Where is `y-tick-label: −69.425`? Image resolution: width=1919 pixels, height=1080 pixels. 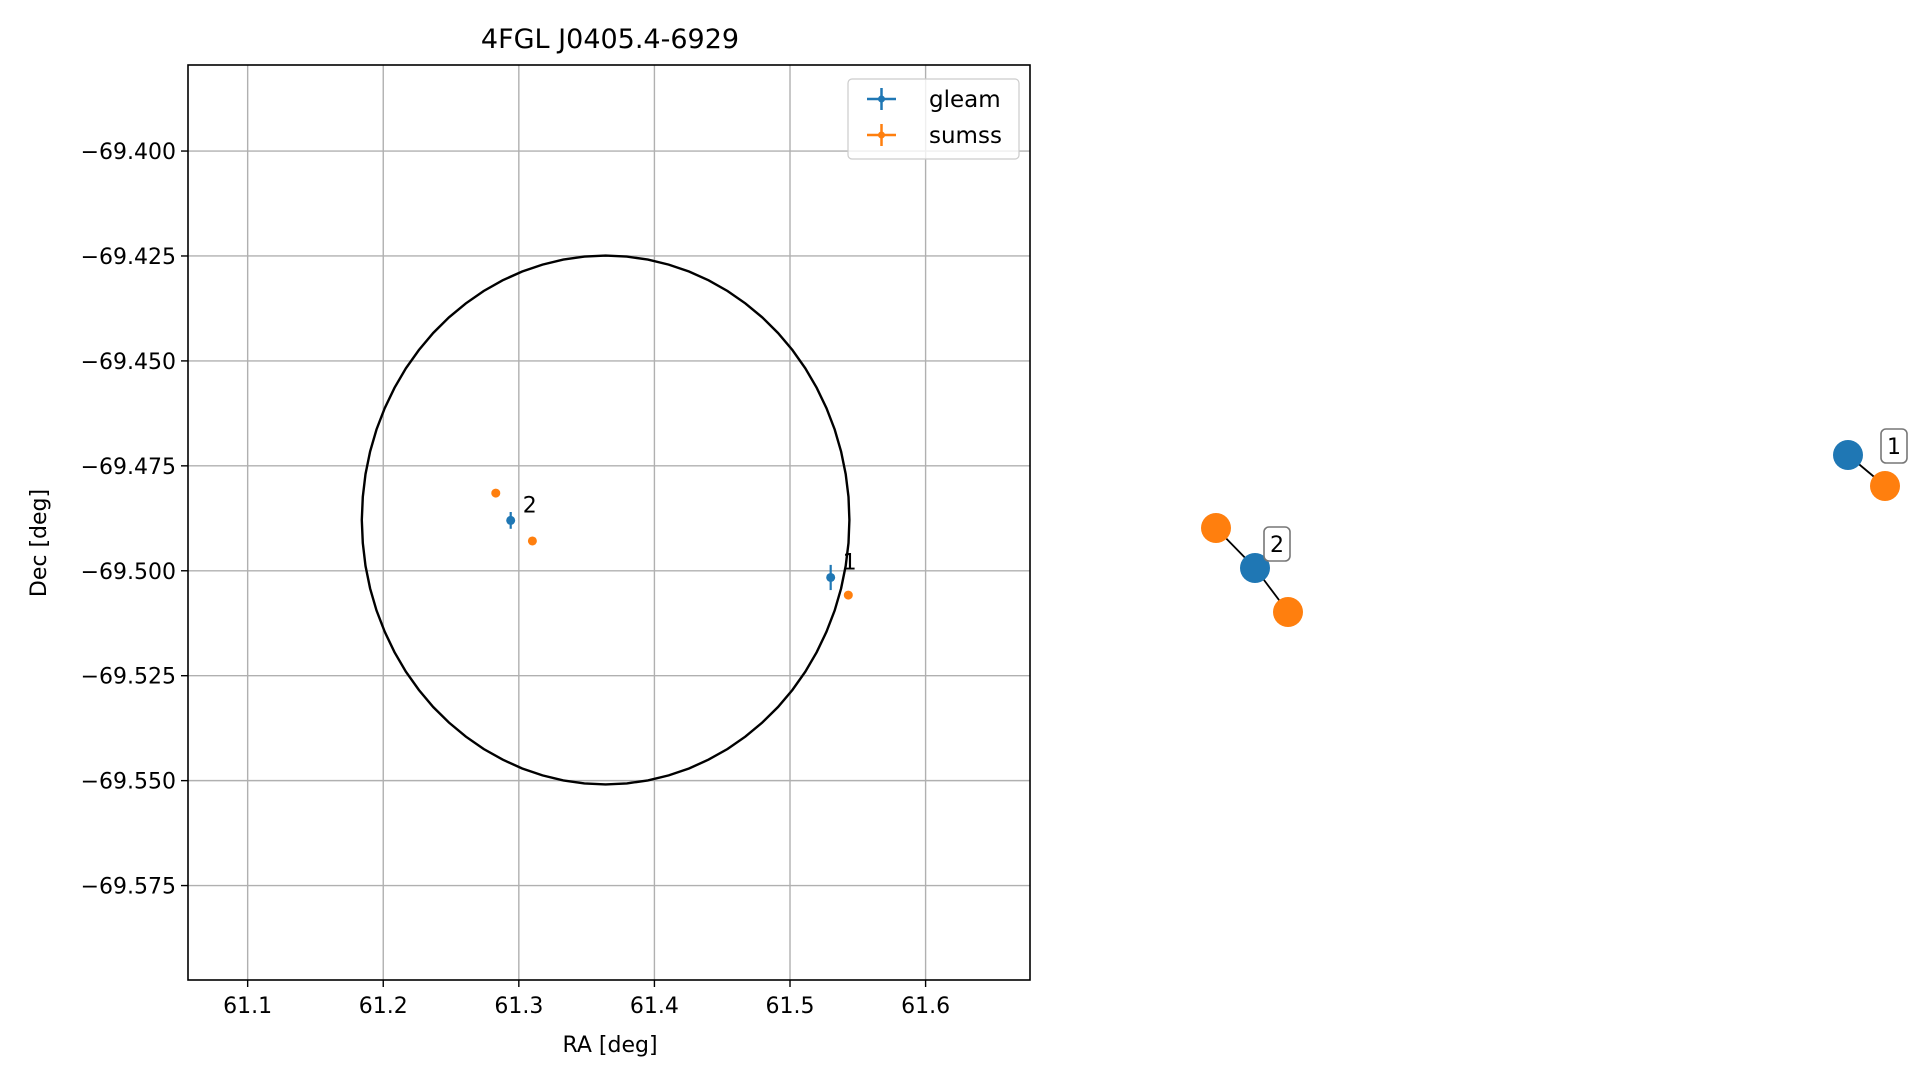 y-tick-label: −69.425 is located at coordinates (128, 257).